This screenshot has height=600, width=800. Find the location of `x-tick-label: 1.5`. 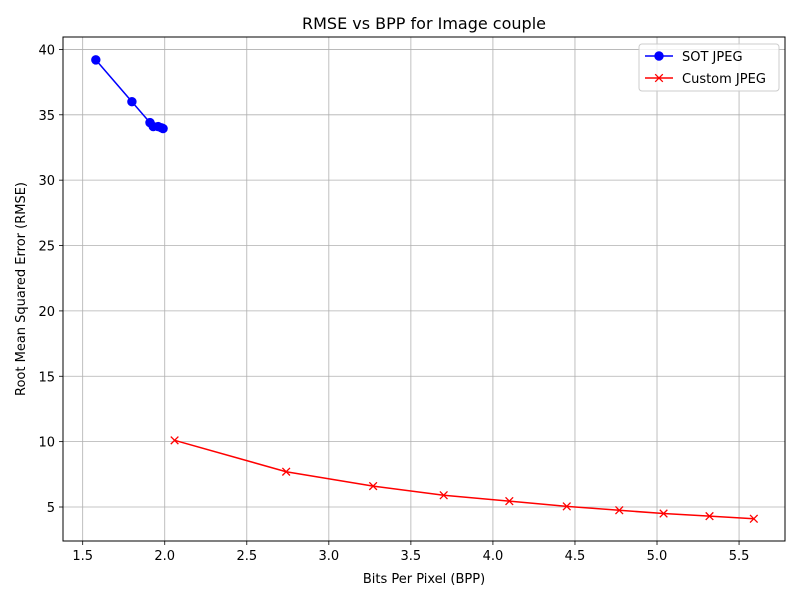

x-tick-label: 1.5 is located at coordinates (82, 556).